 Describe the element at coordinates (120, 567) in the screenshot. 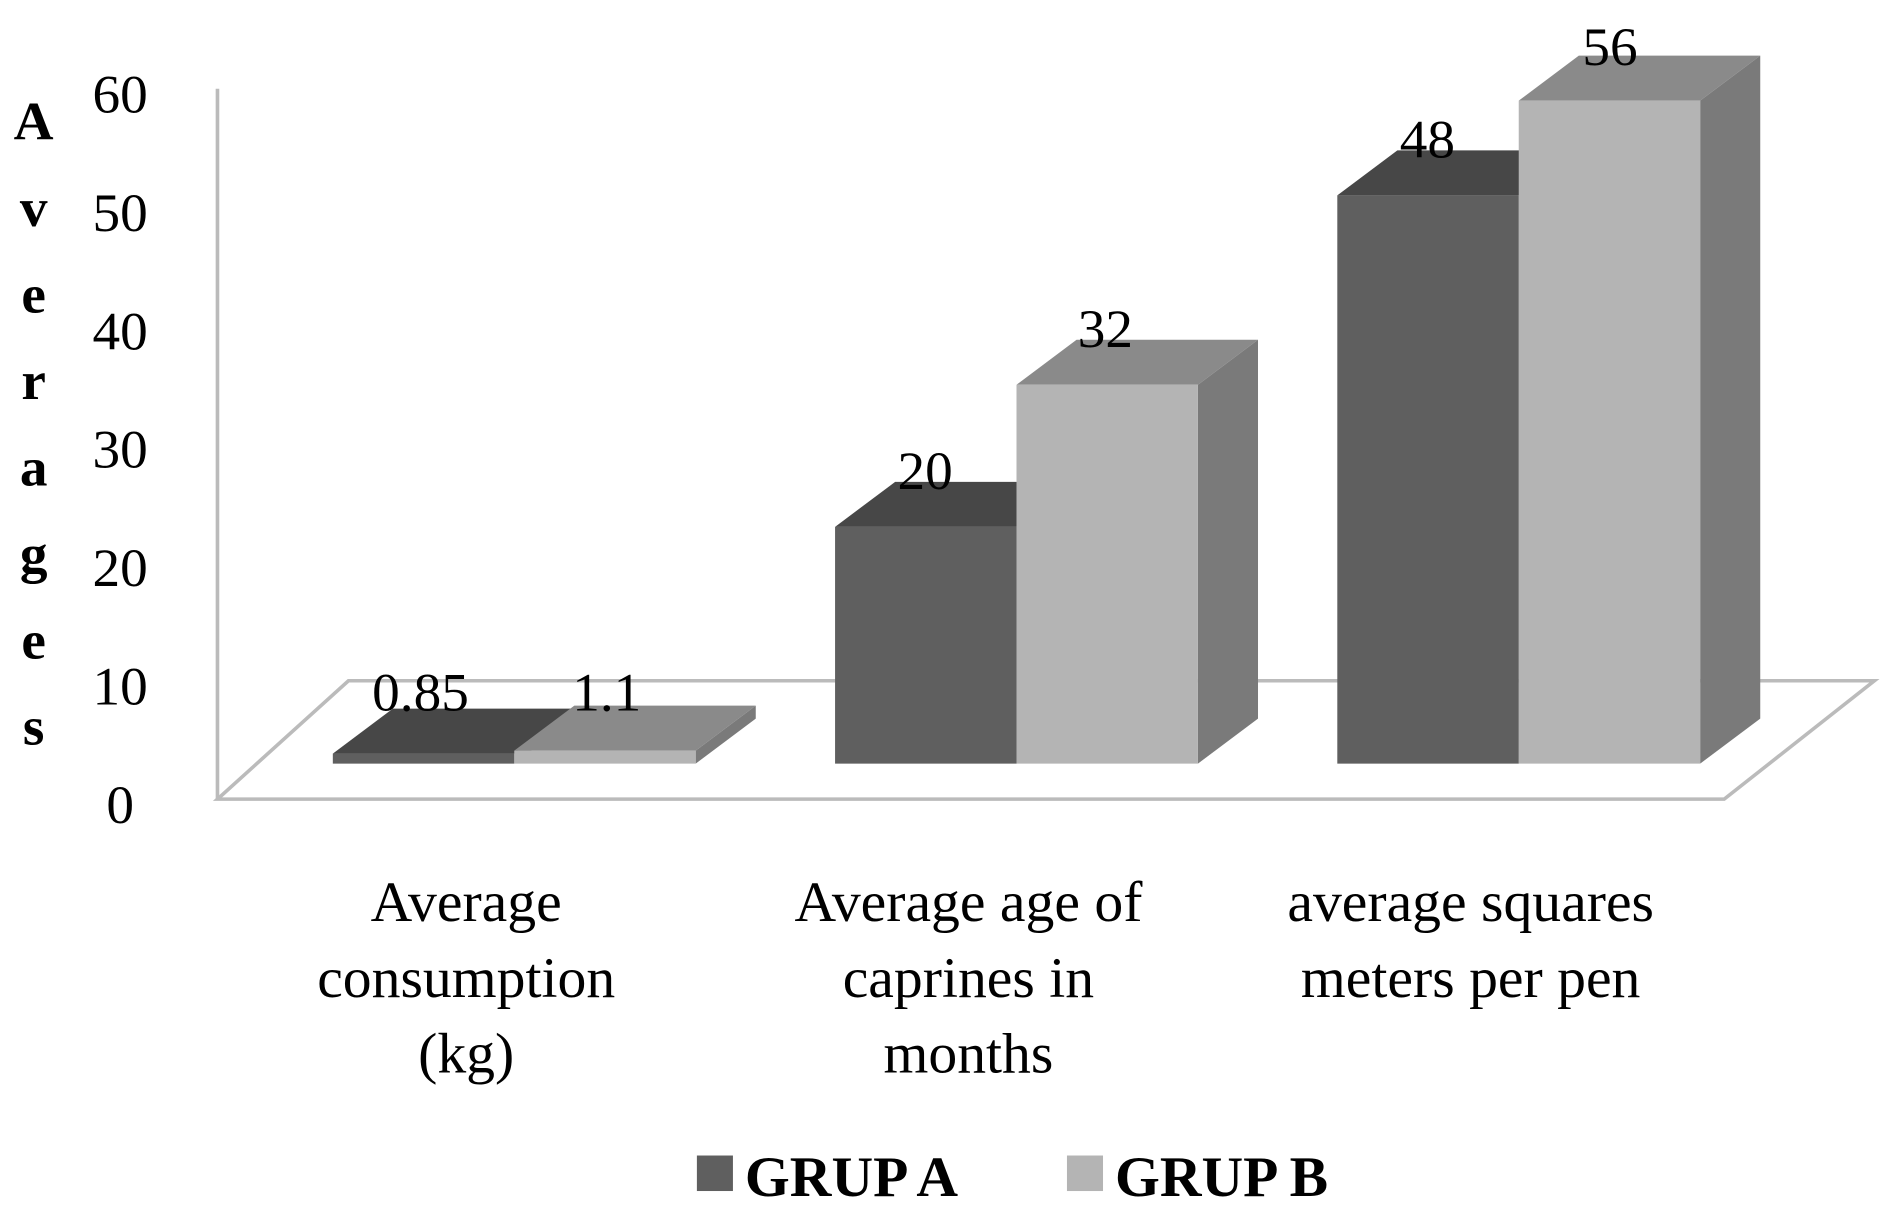

I see `y-tick-label: 20` at that location.